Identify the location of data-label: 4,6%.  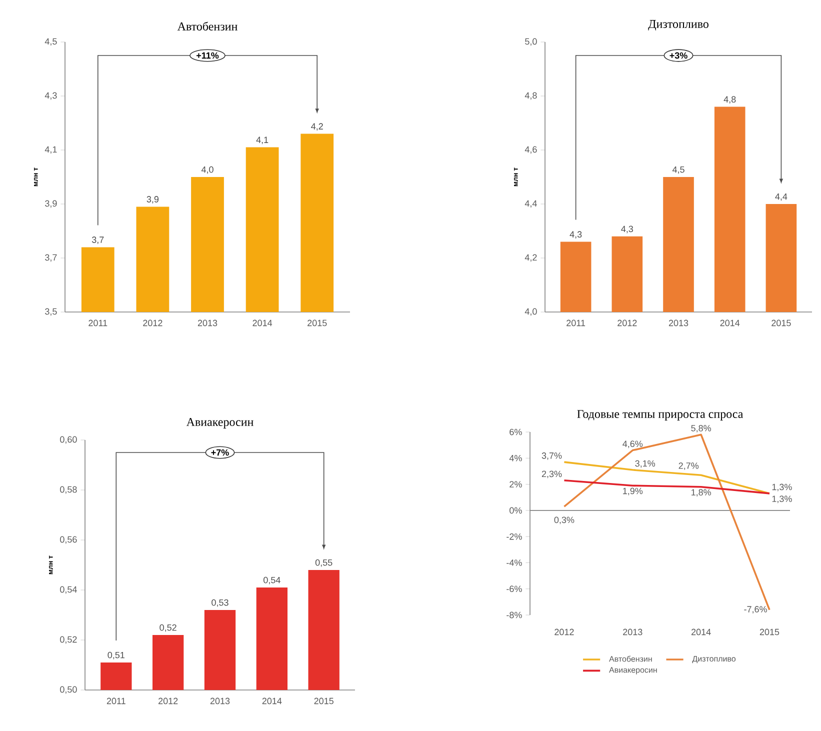
(632, 444).